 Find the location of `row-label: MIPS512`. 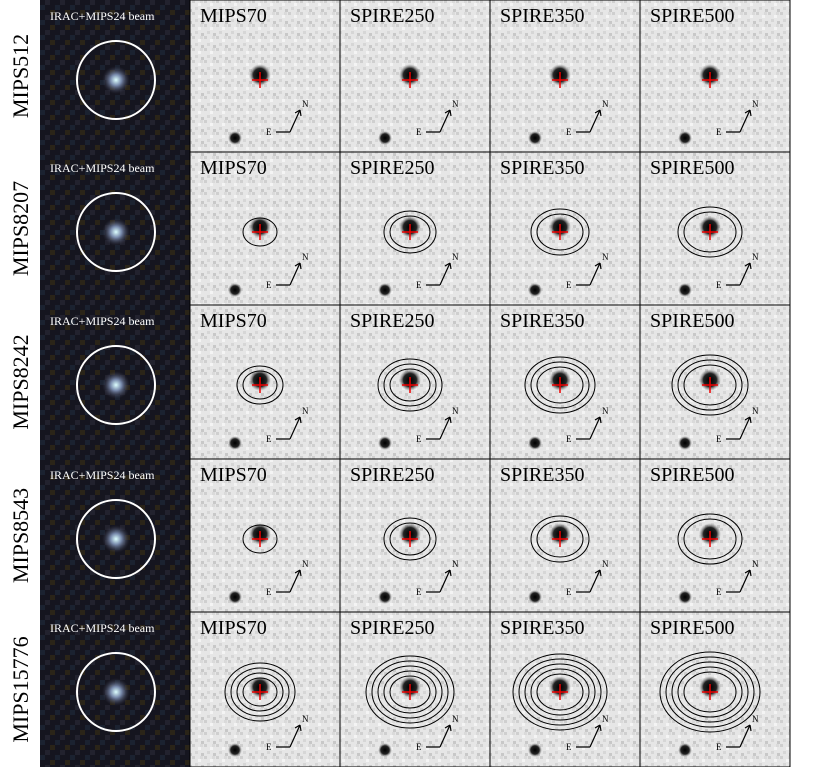

row-label: MIPS512 is located at coordinates (20, 76).